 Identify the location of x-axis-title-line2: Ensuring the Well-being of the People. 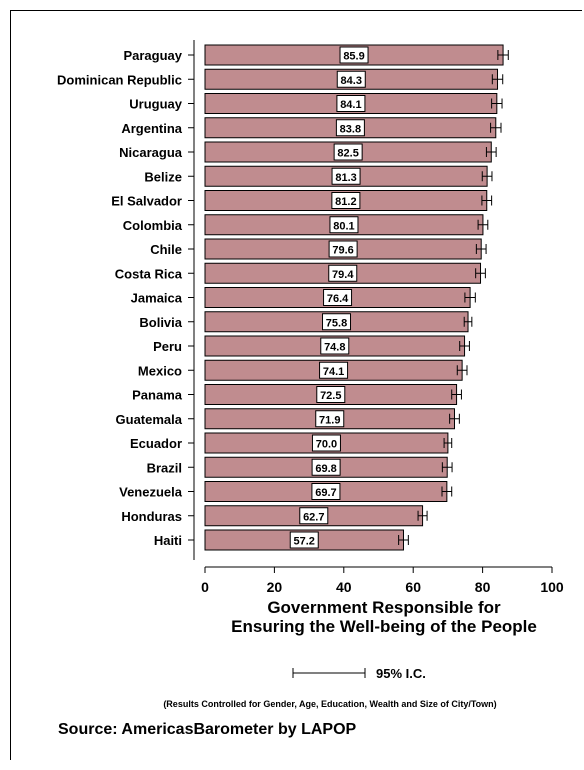
(384, 626).